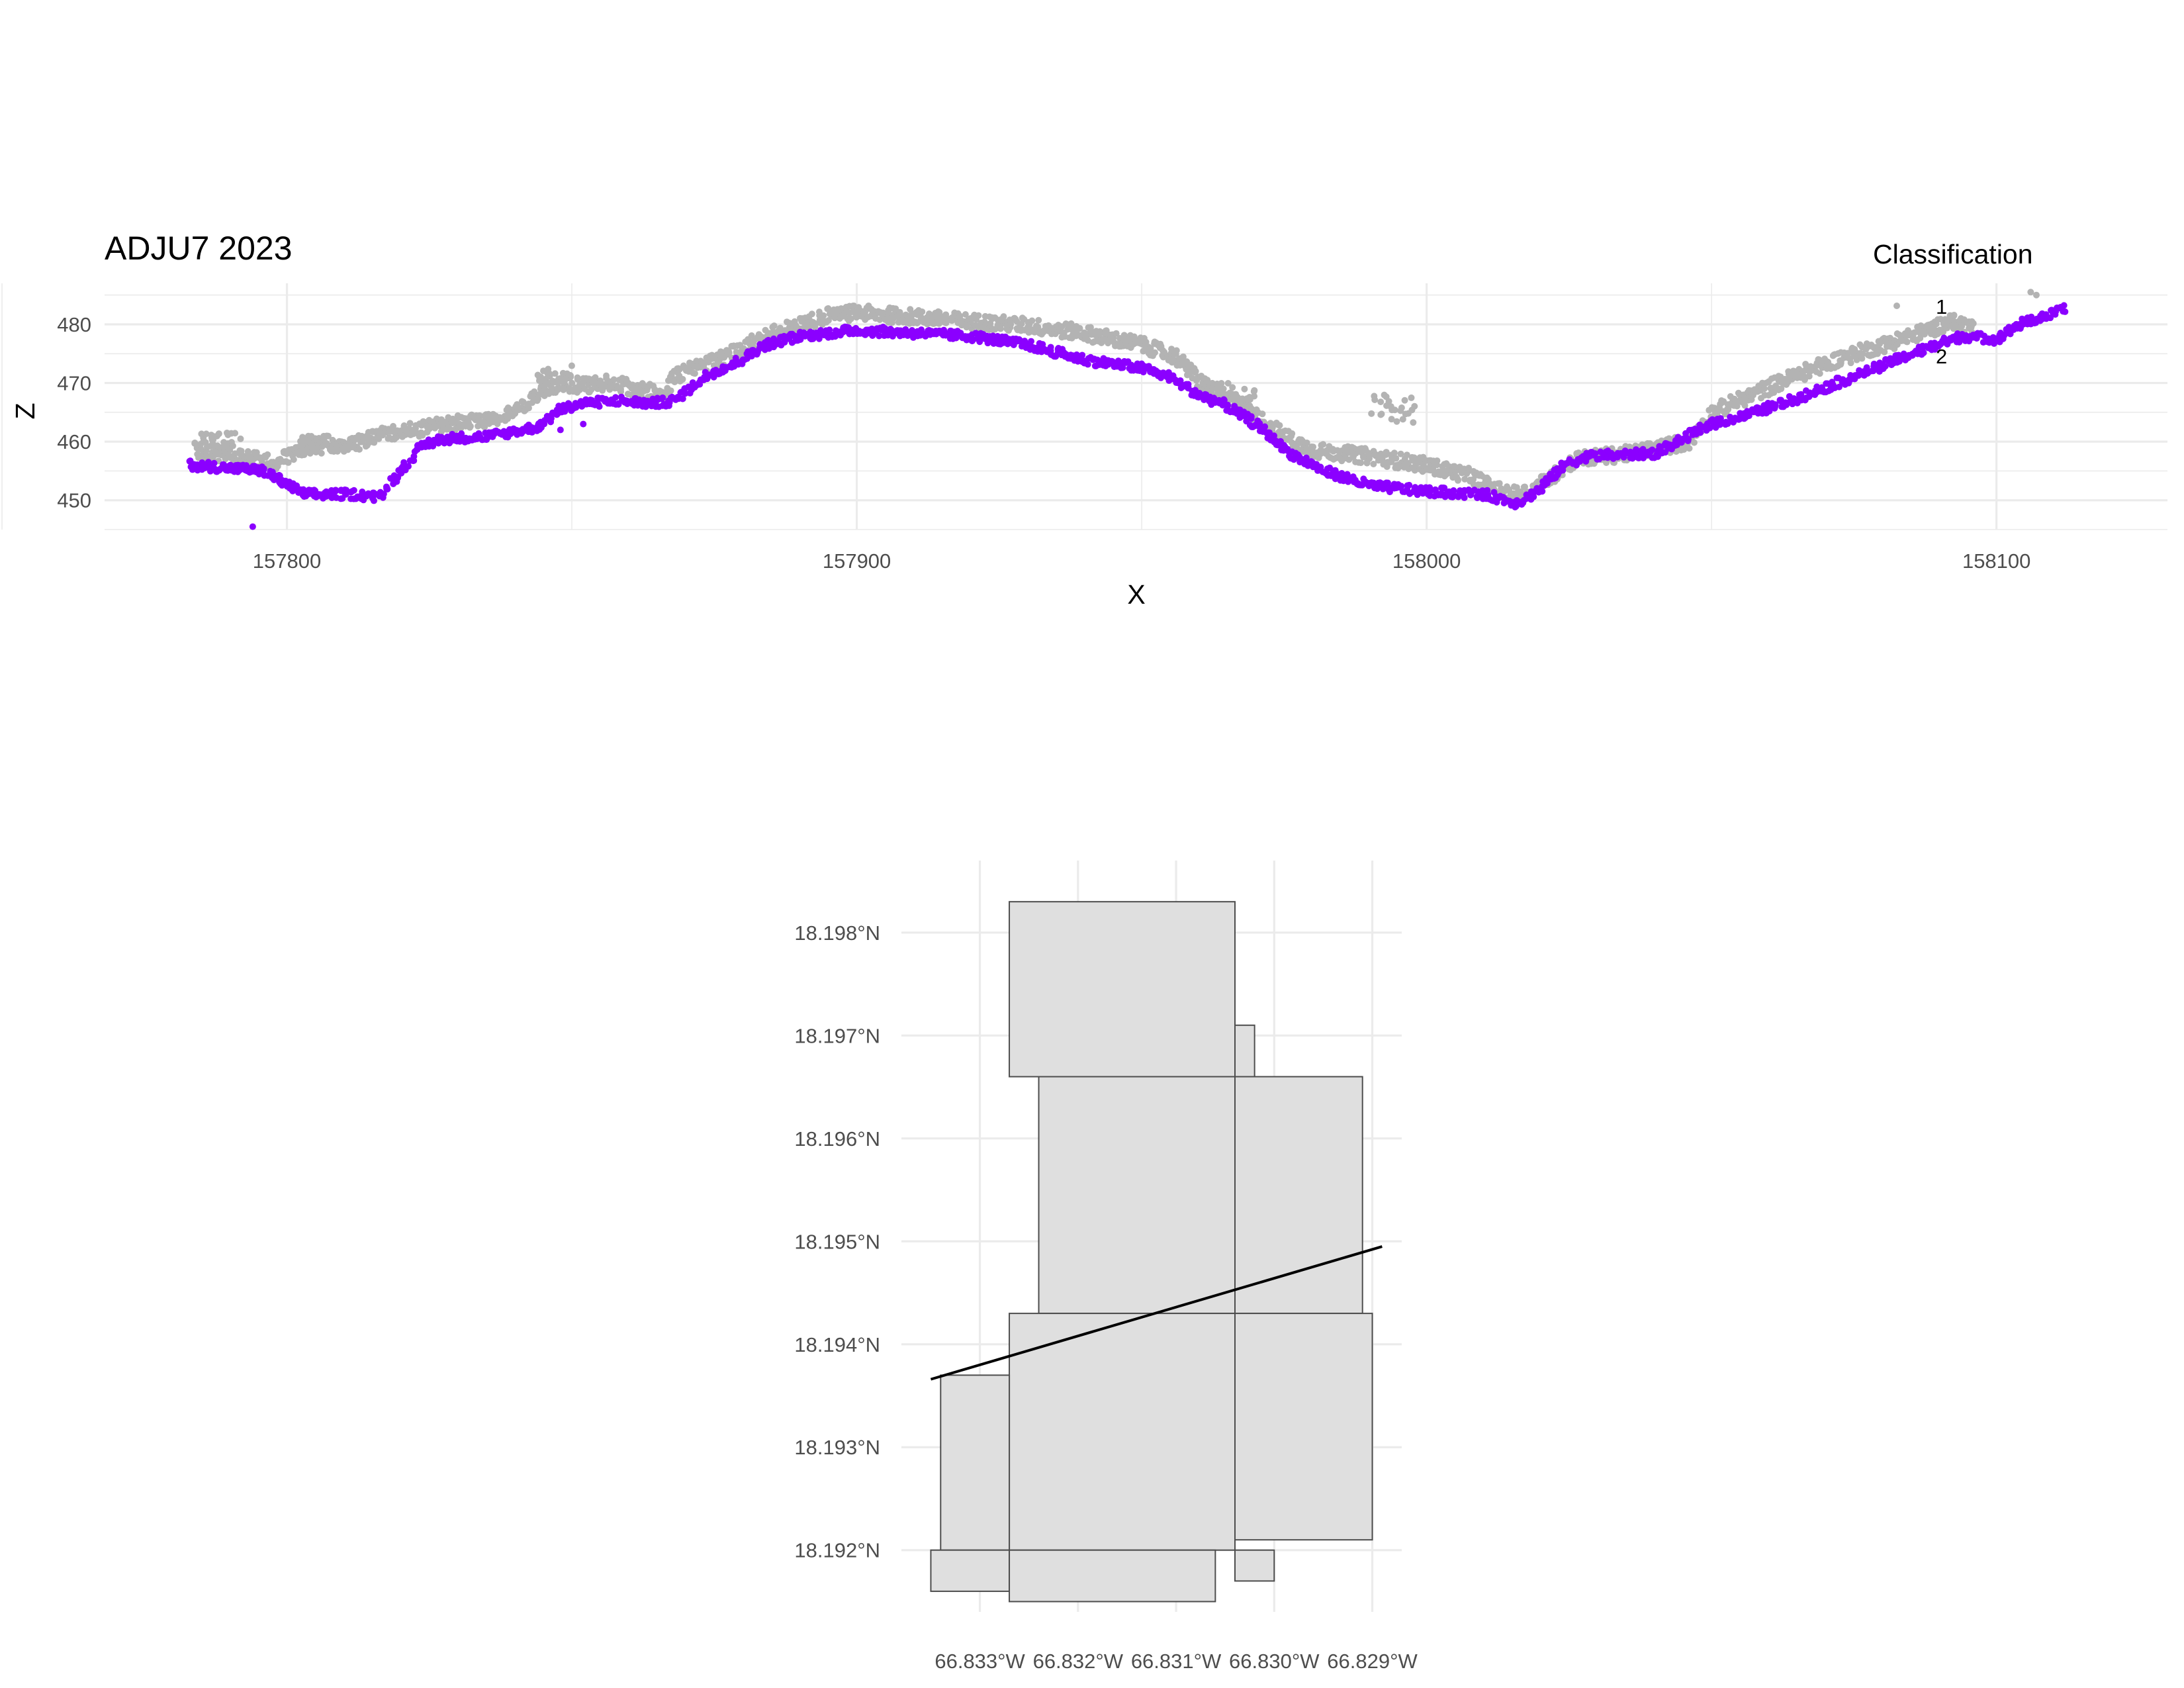  Describe the element at coordinates (837, 1550) in the screenshot. I see `latitude-tick-label: 18.192°N` at that location.